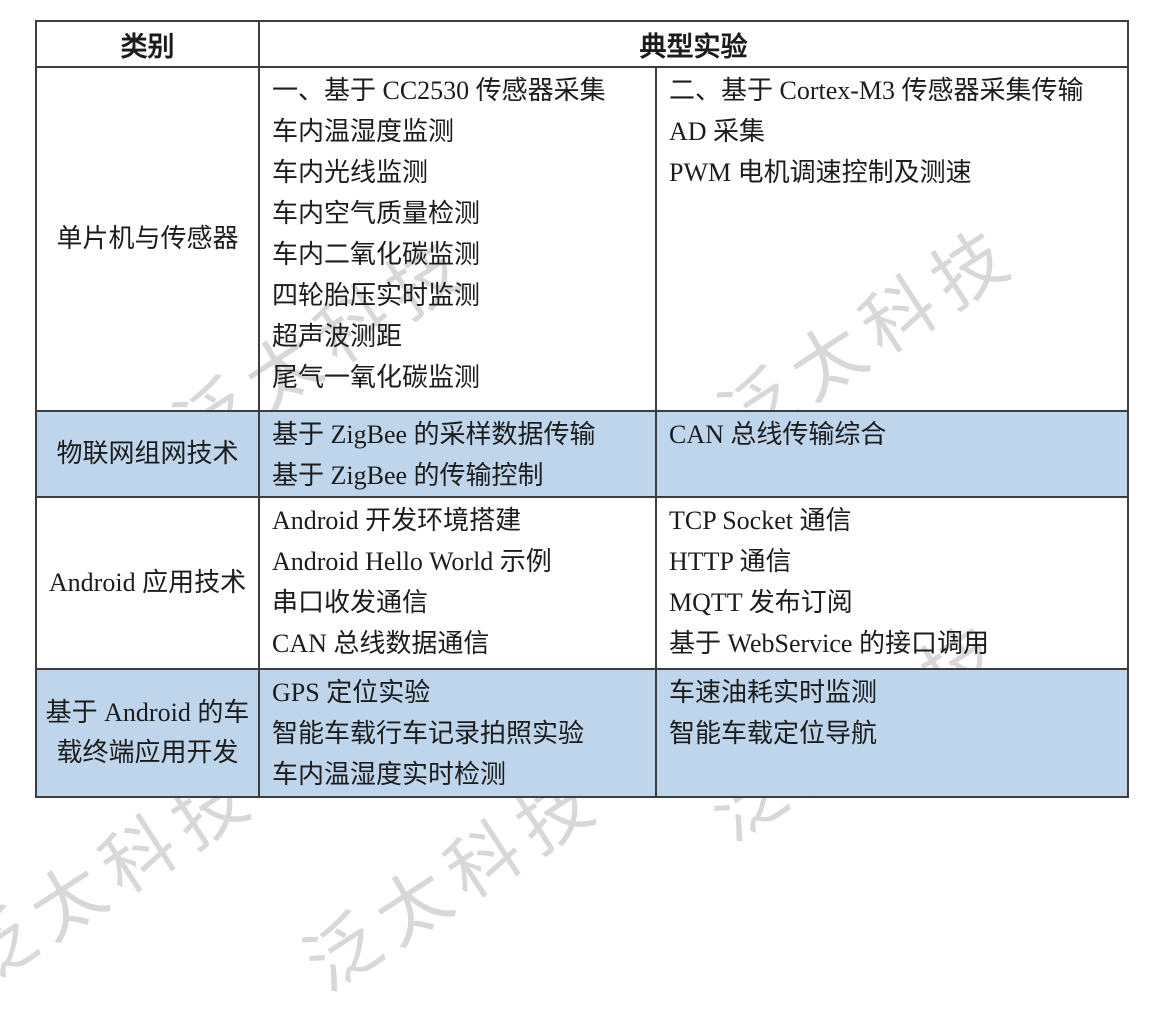 The height and width of the screenshot is (1011, 1162). Describe the element at coordinates (892, 454) in the screenshot. I see `experiment-list-cell: CAN 总线传输综合` at that location.